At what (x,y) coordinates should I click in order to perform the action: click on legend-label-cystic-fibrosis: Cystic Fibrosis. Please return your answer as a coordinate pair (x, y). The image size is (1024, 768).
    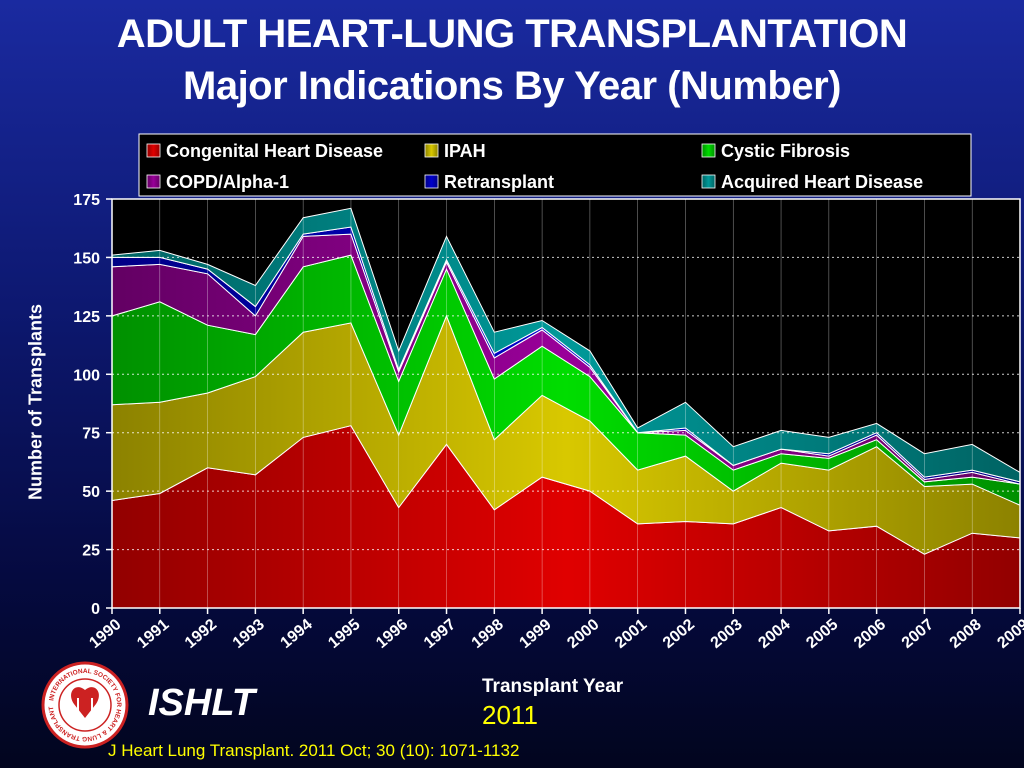
    Looking at the image, I should click on (785, 151).